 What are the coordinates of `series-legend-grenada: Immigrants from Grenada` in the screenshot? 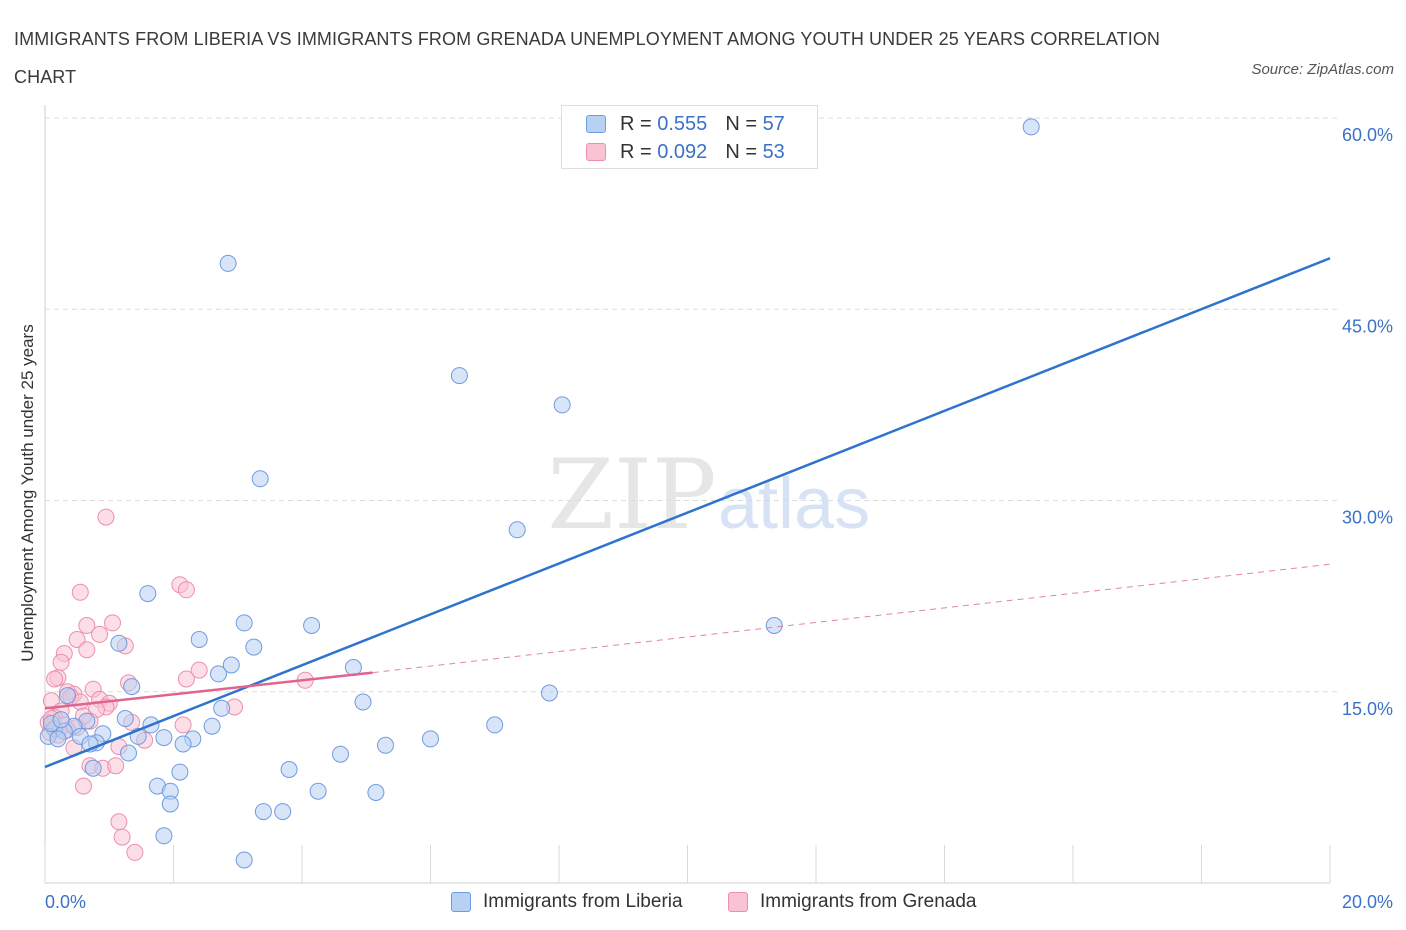 It's located at (852, 902).